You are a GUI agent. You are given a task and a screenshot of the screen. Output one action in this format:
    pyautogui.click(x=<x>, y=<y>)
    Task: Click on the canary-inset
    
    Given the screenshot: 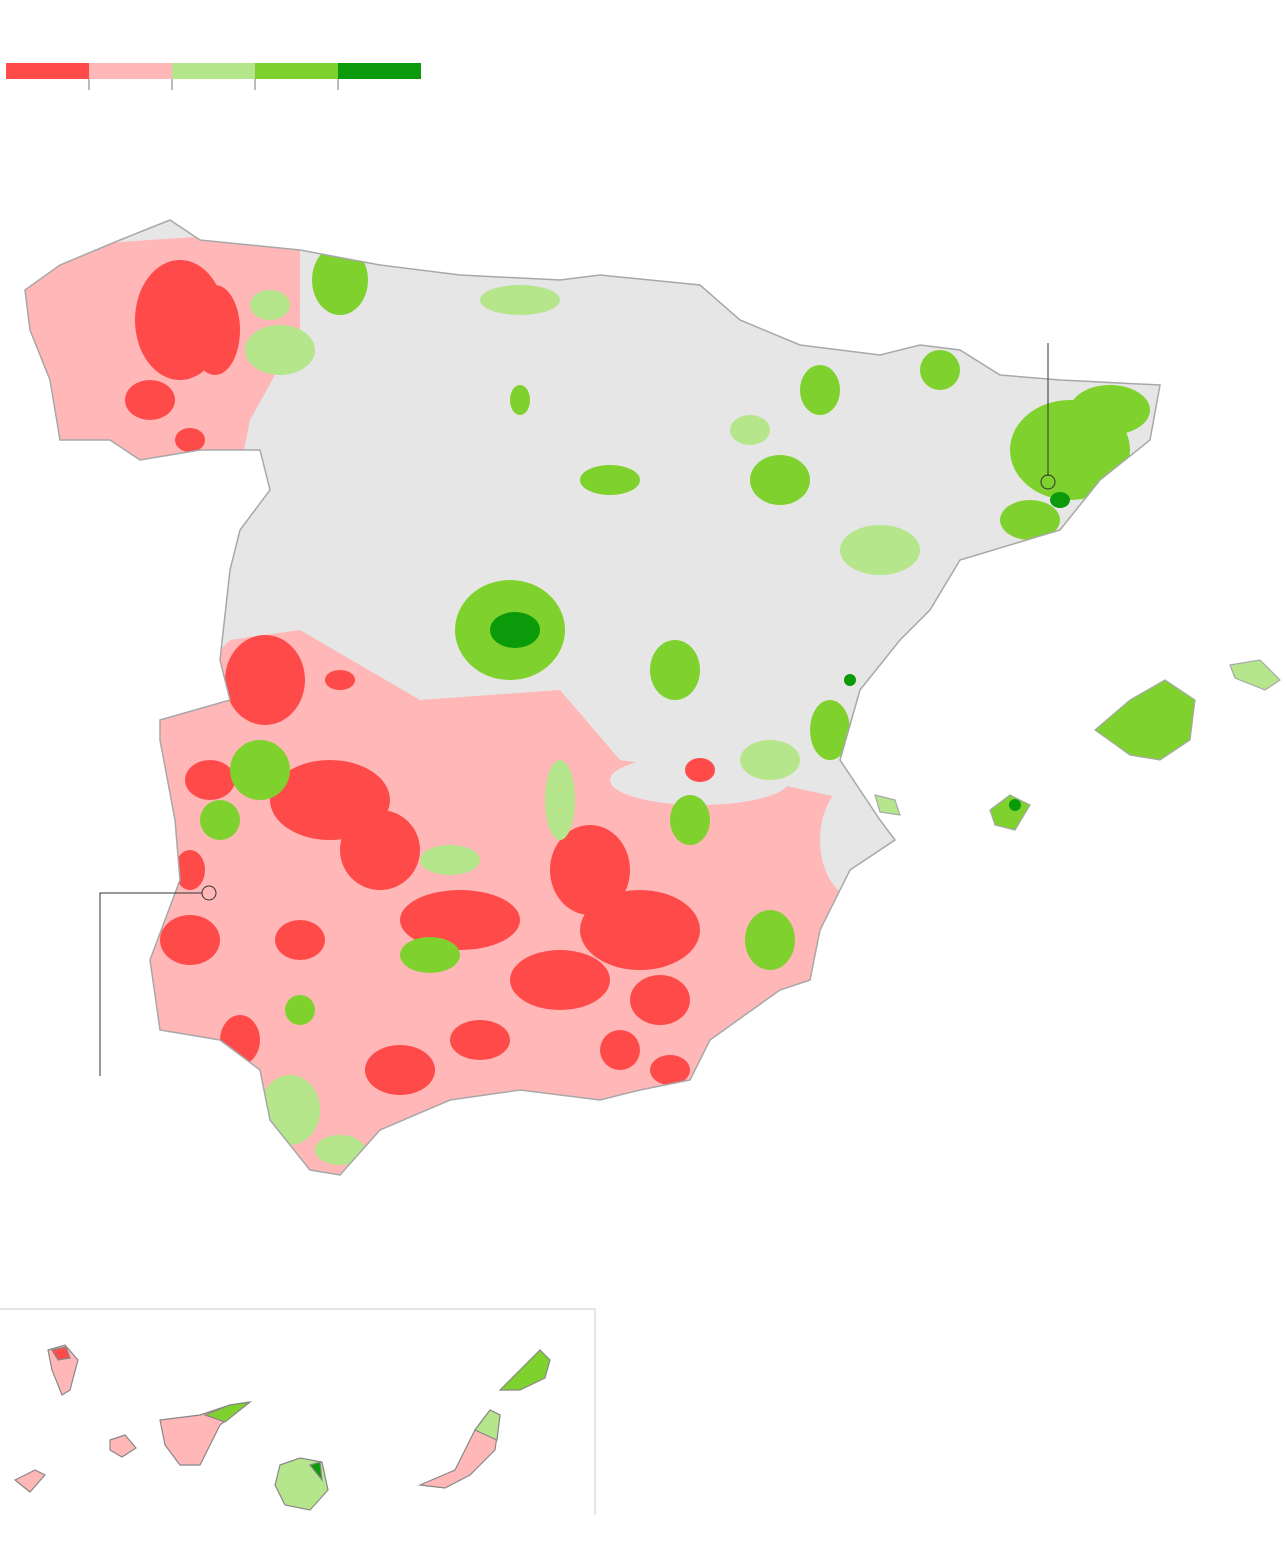 What is the action you would take?
    pyautogui.click(x=298, y=1411)
    